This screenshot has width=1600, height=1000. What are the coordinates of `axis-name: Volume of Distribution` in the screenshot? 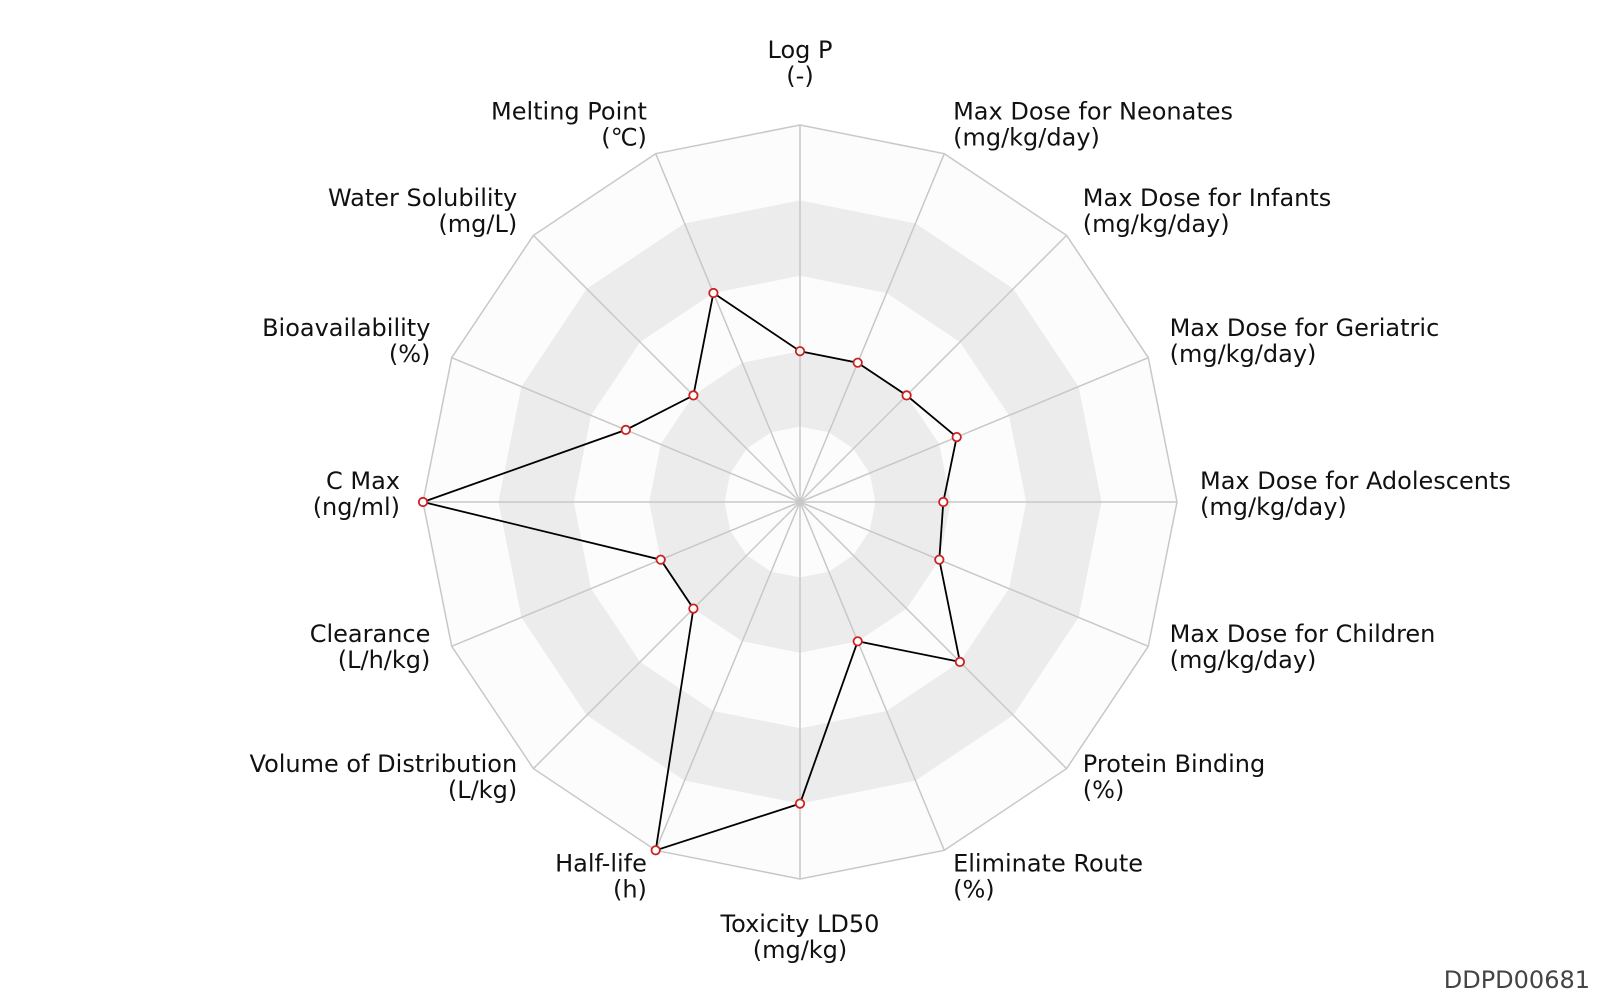 It's located at (384, 764).